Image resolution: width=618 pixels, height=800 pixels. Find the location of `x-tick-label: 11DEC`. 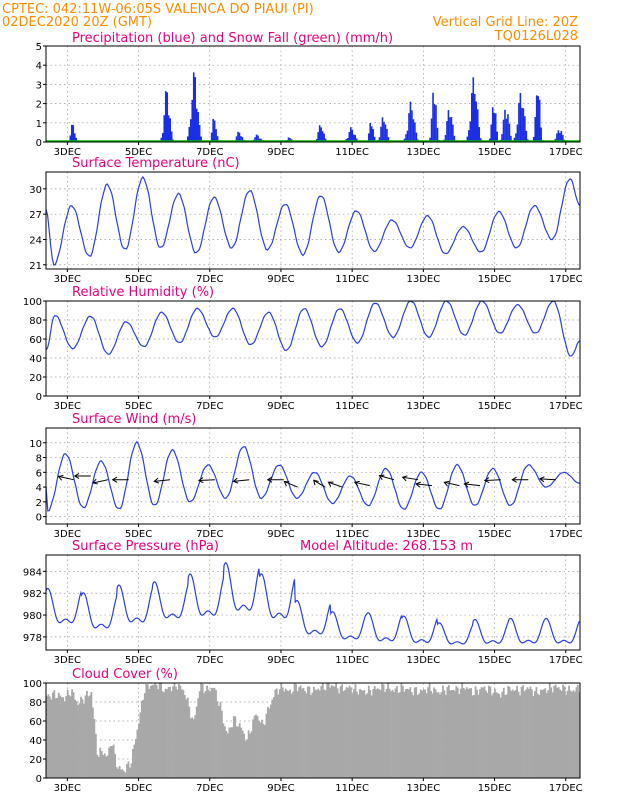

x-tick-label: 11DEC is located at coordinates (352, 534).